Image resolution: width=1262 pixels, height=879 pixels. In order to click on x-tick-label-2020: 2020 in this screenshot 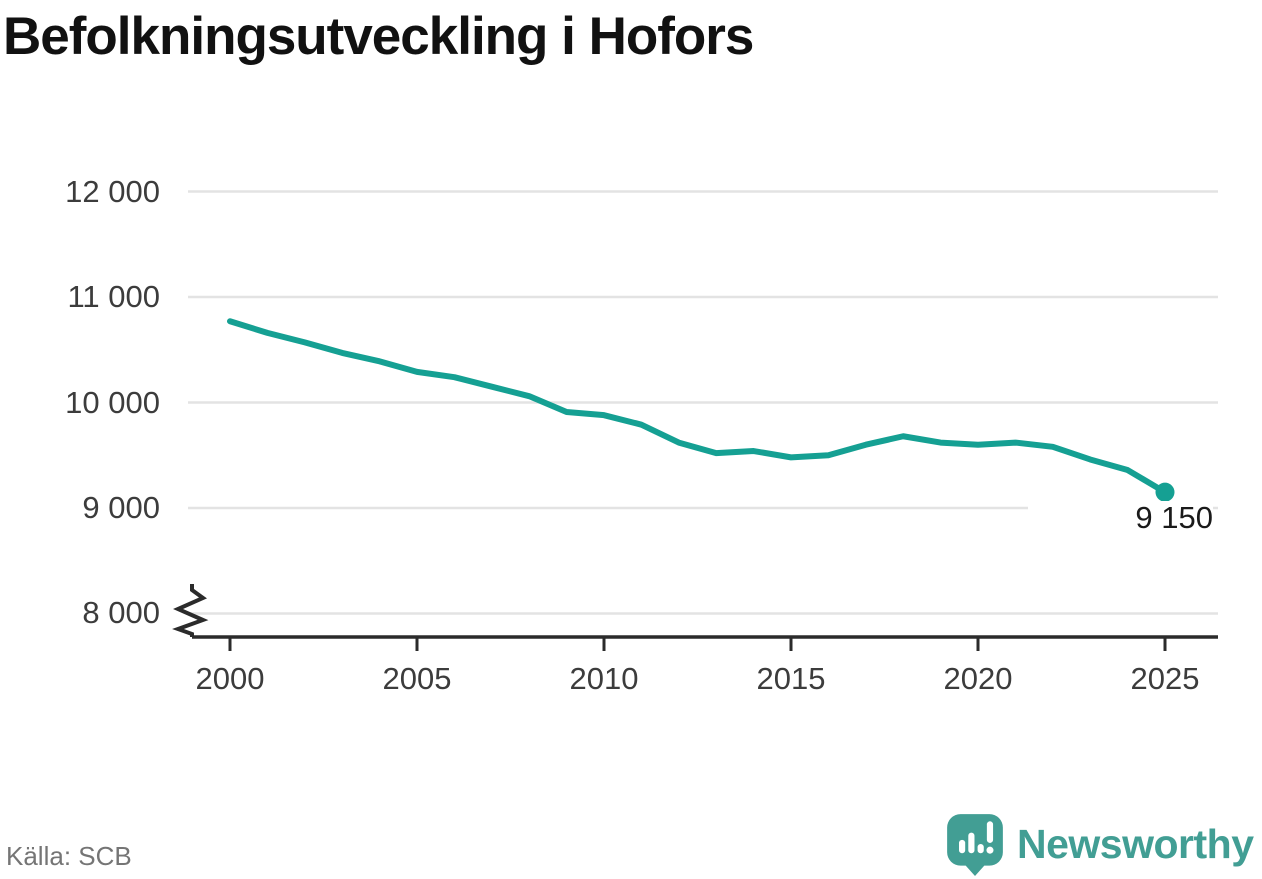, I will do `click(978, 678)`.